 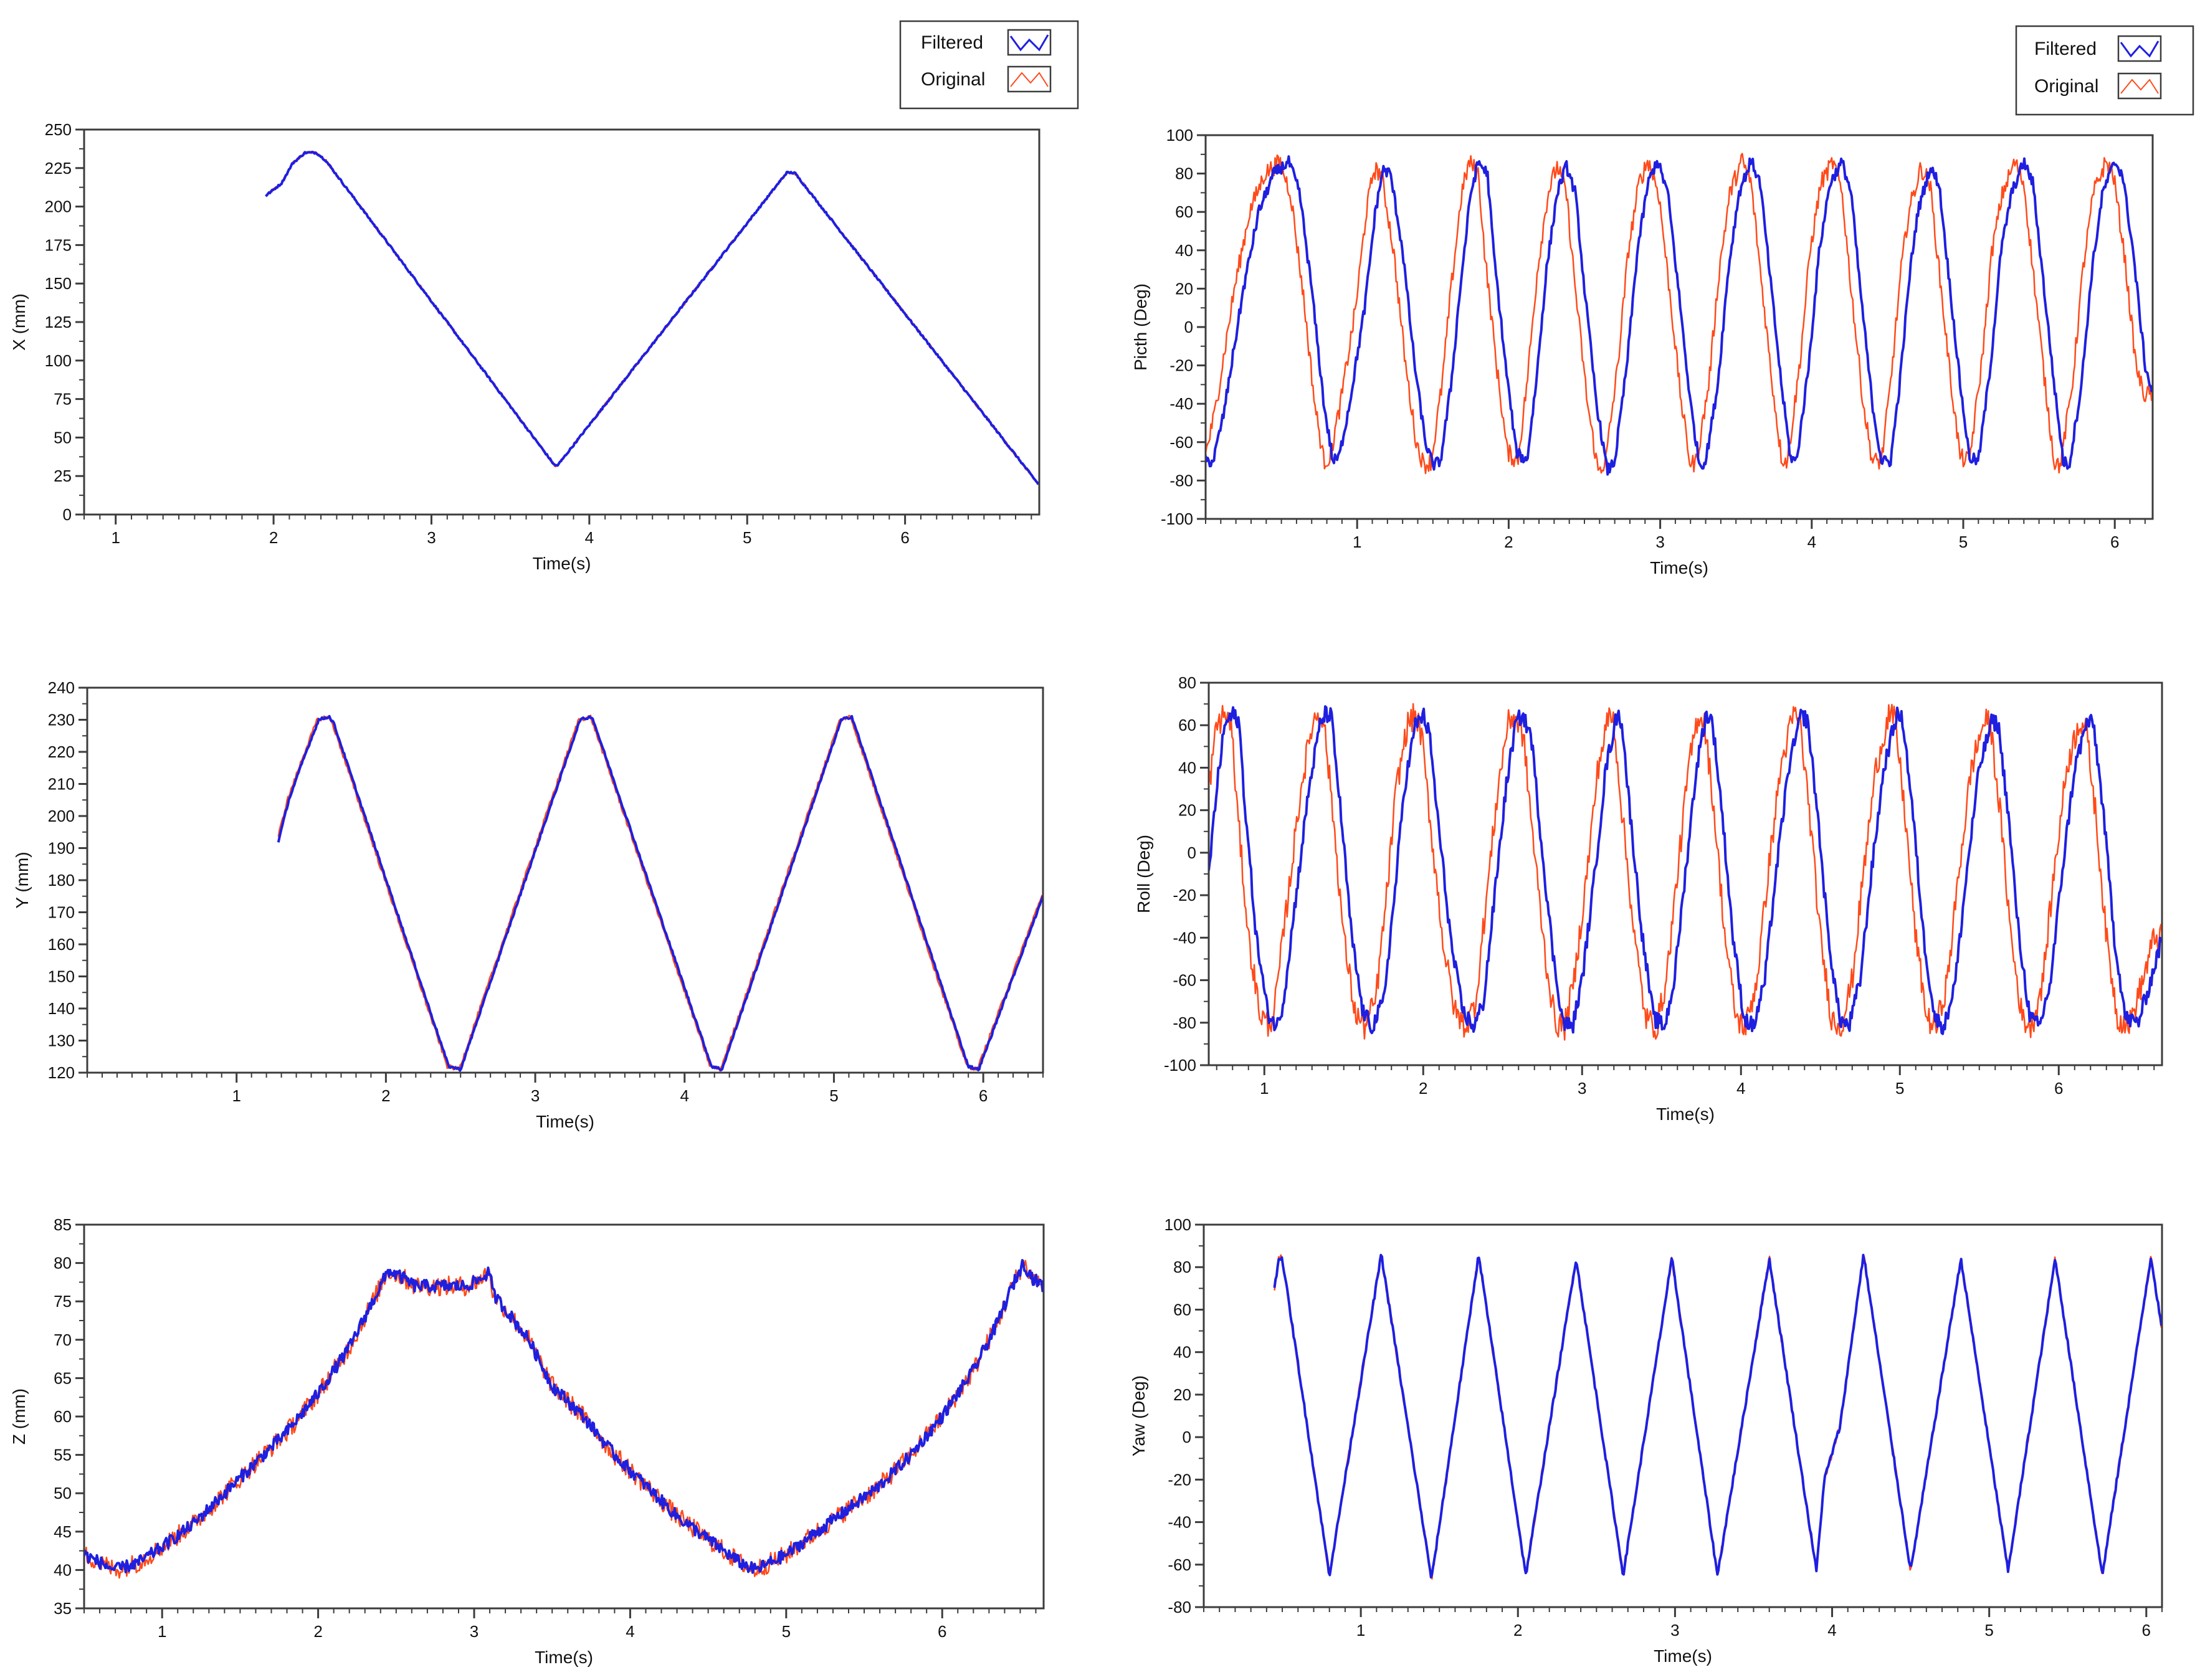 I want to click on y-tick-label-z: 35, so click(x=63, y=1608).